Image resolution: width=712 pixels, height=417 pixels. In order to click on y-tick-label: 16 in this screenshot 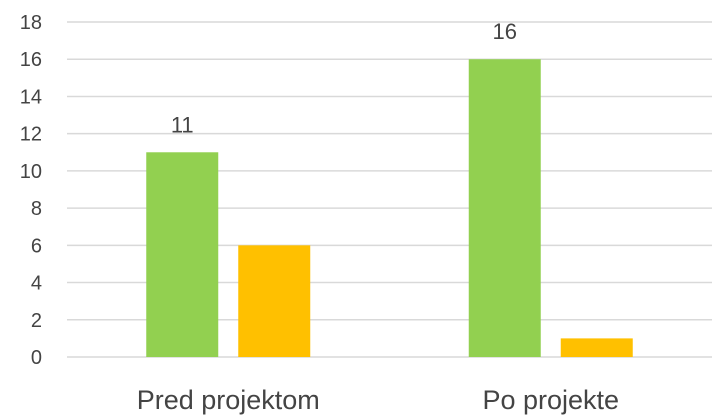, I will do `click(31, 60)`.